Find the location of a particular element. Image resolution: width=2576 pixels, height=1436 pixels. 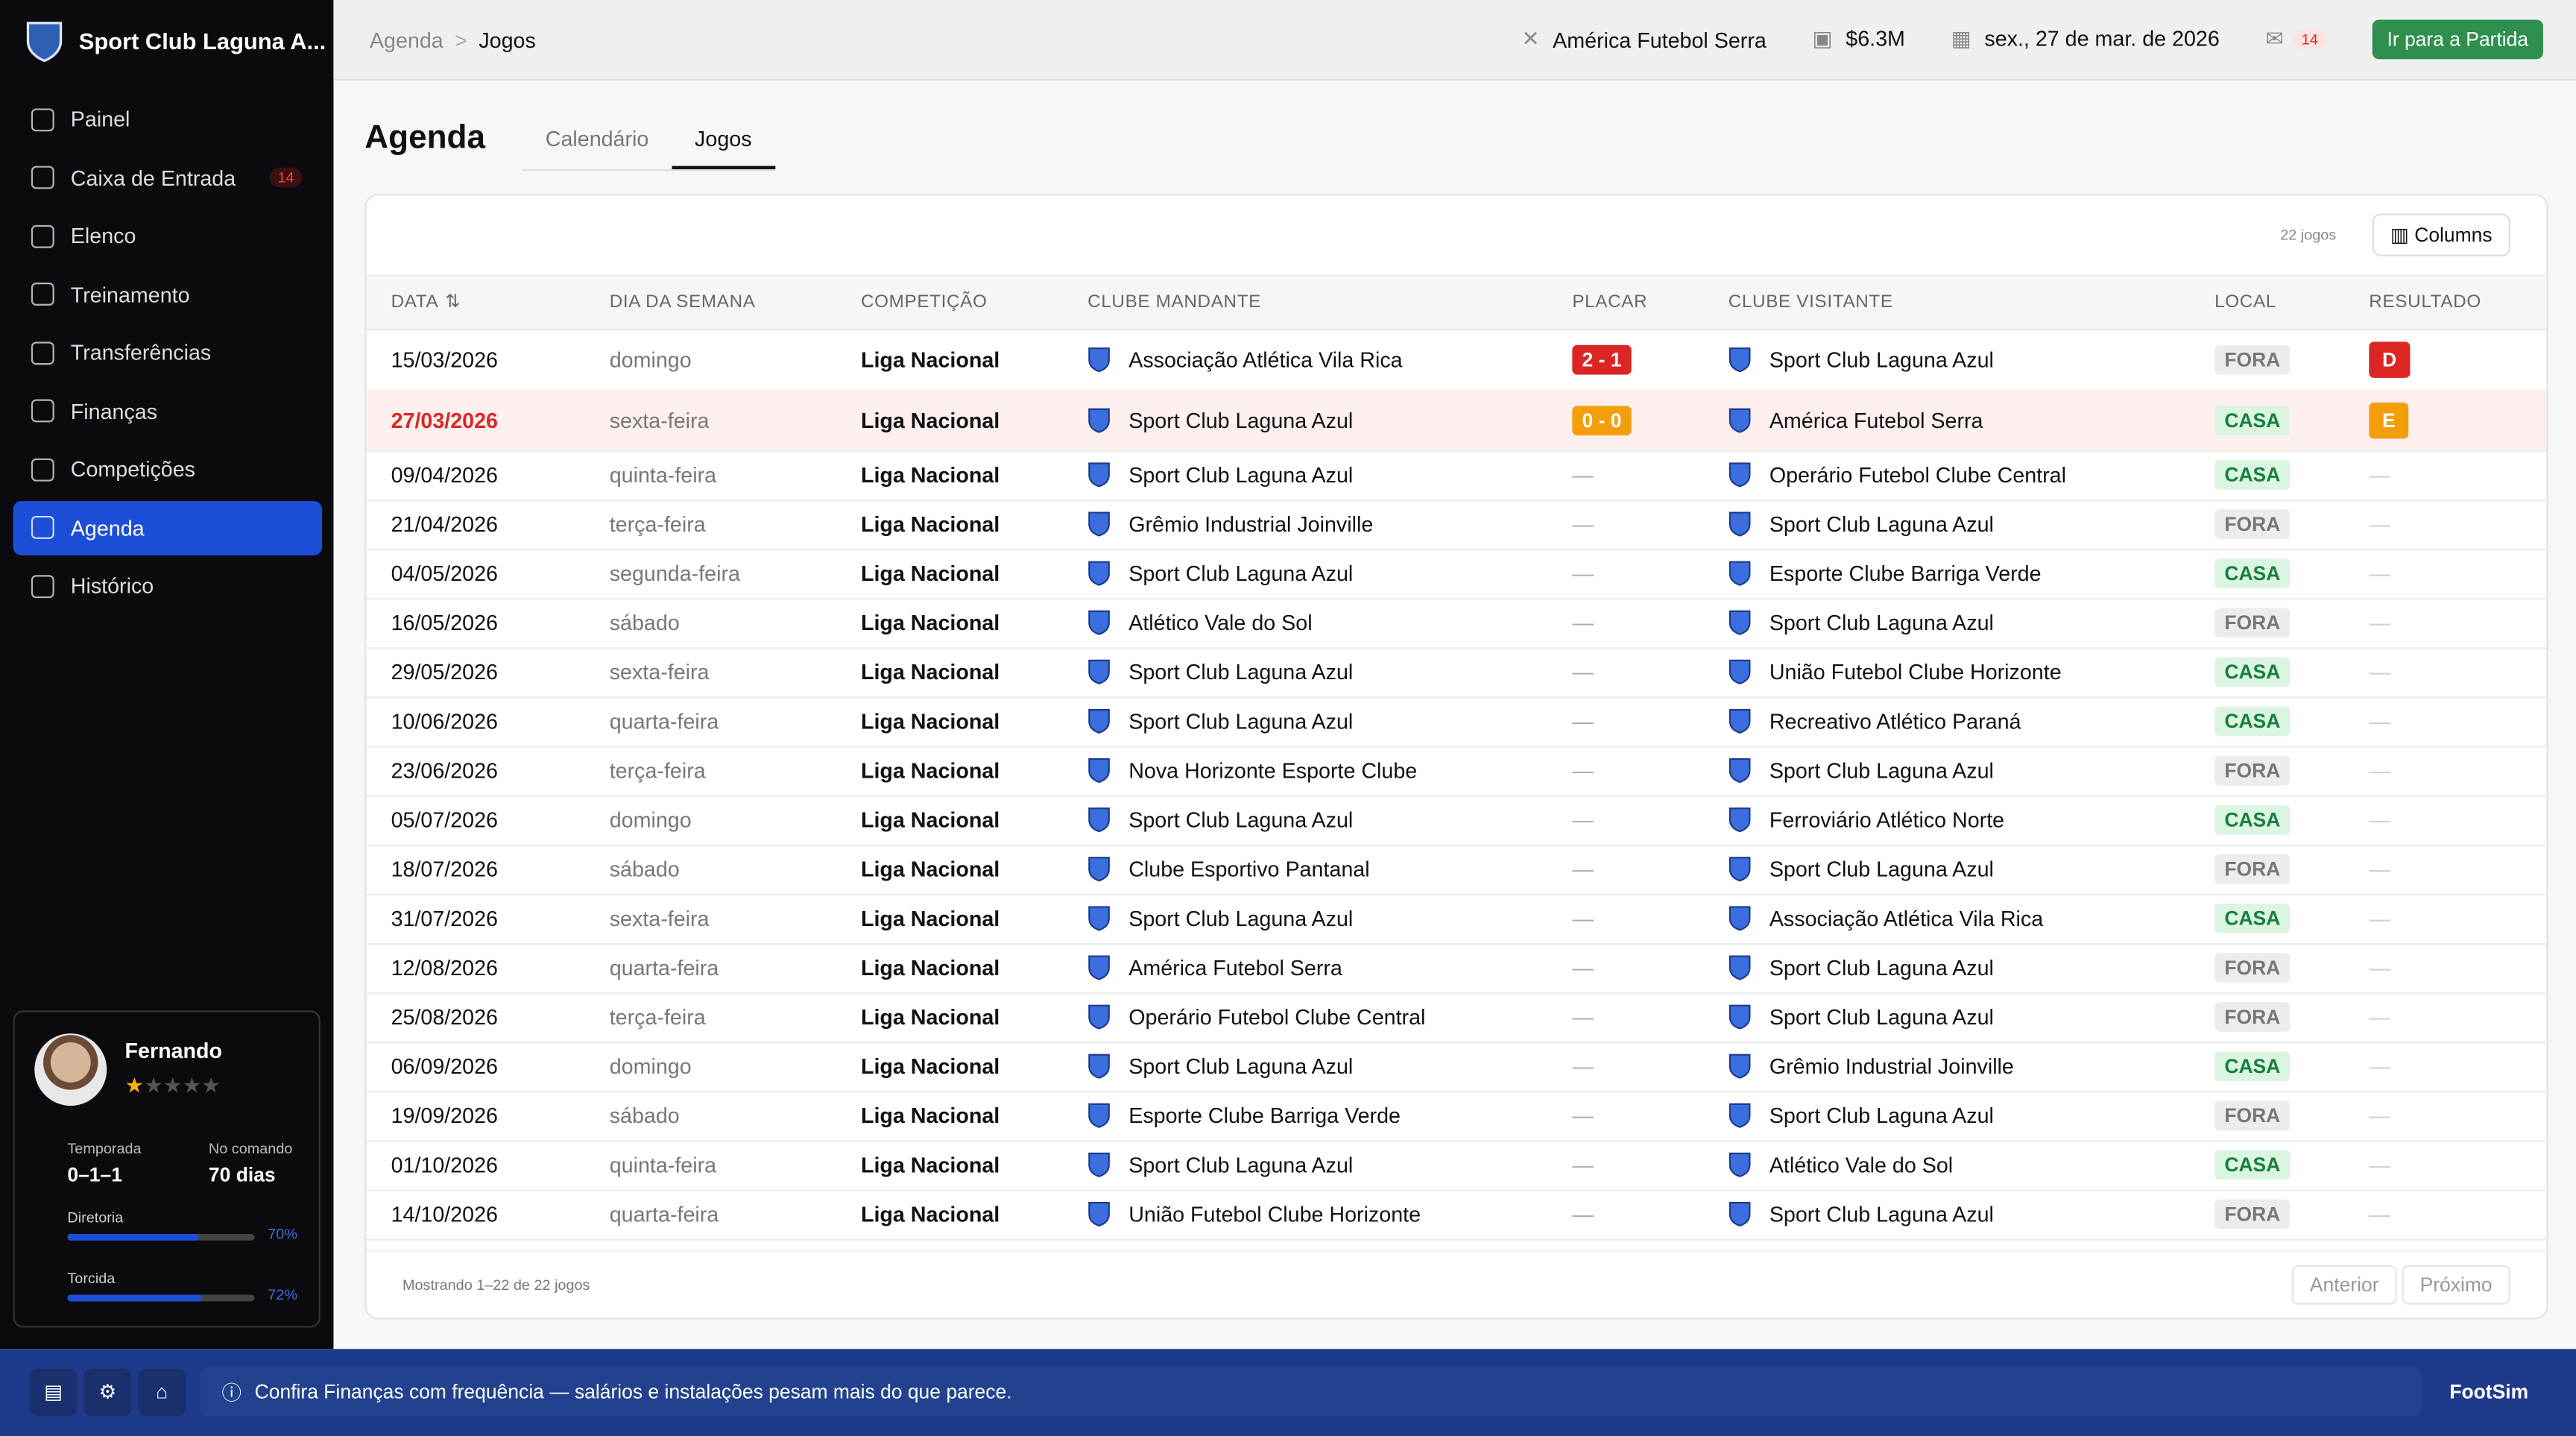

meter-label: Torcida is located at coordinates (91, 1278).